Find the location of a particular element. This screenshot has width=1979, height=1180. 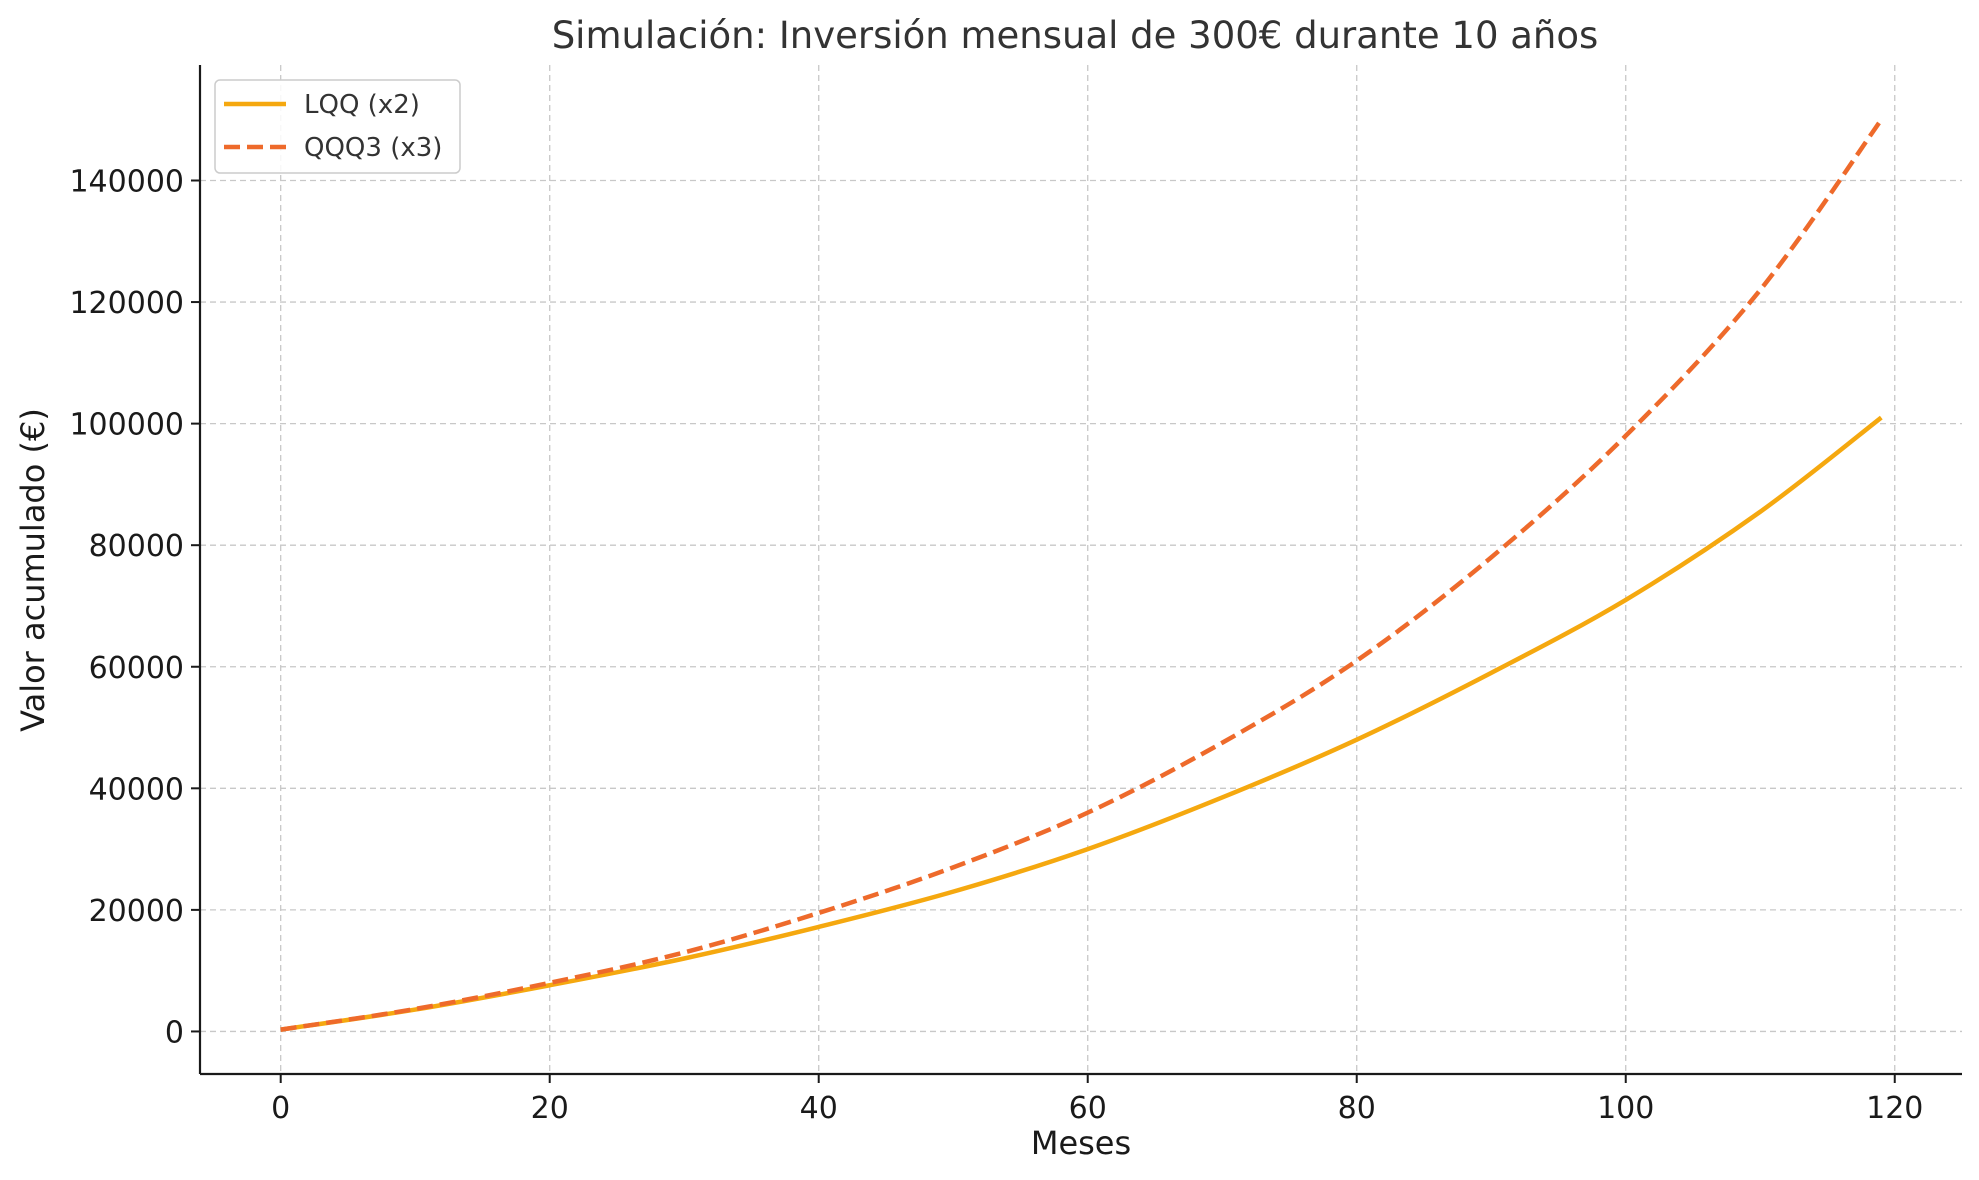

y-tick-label: 0 is located at coordinates (174, 1032).